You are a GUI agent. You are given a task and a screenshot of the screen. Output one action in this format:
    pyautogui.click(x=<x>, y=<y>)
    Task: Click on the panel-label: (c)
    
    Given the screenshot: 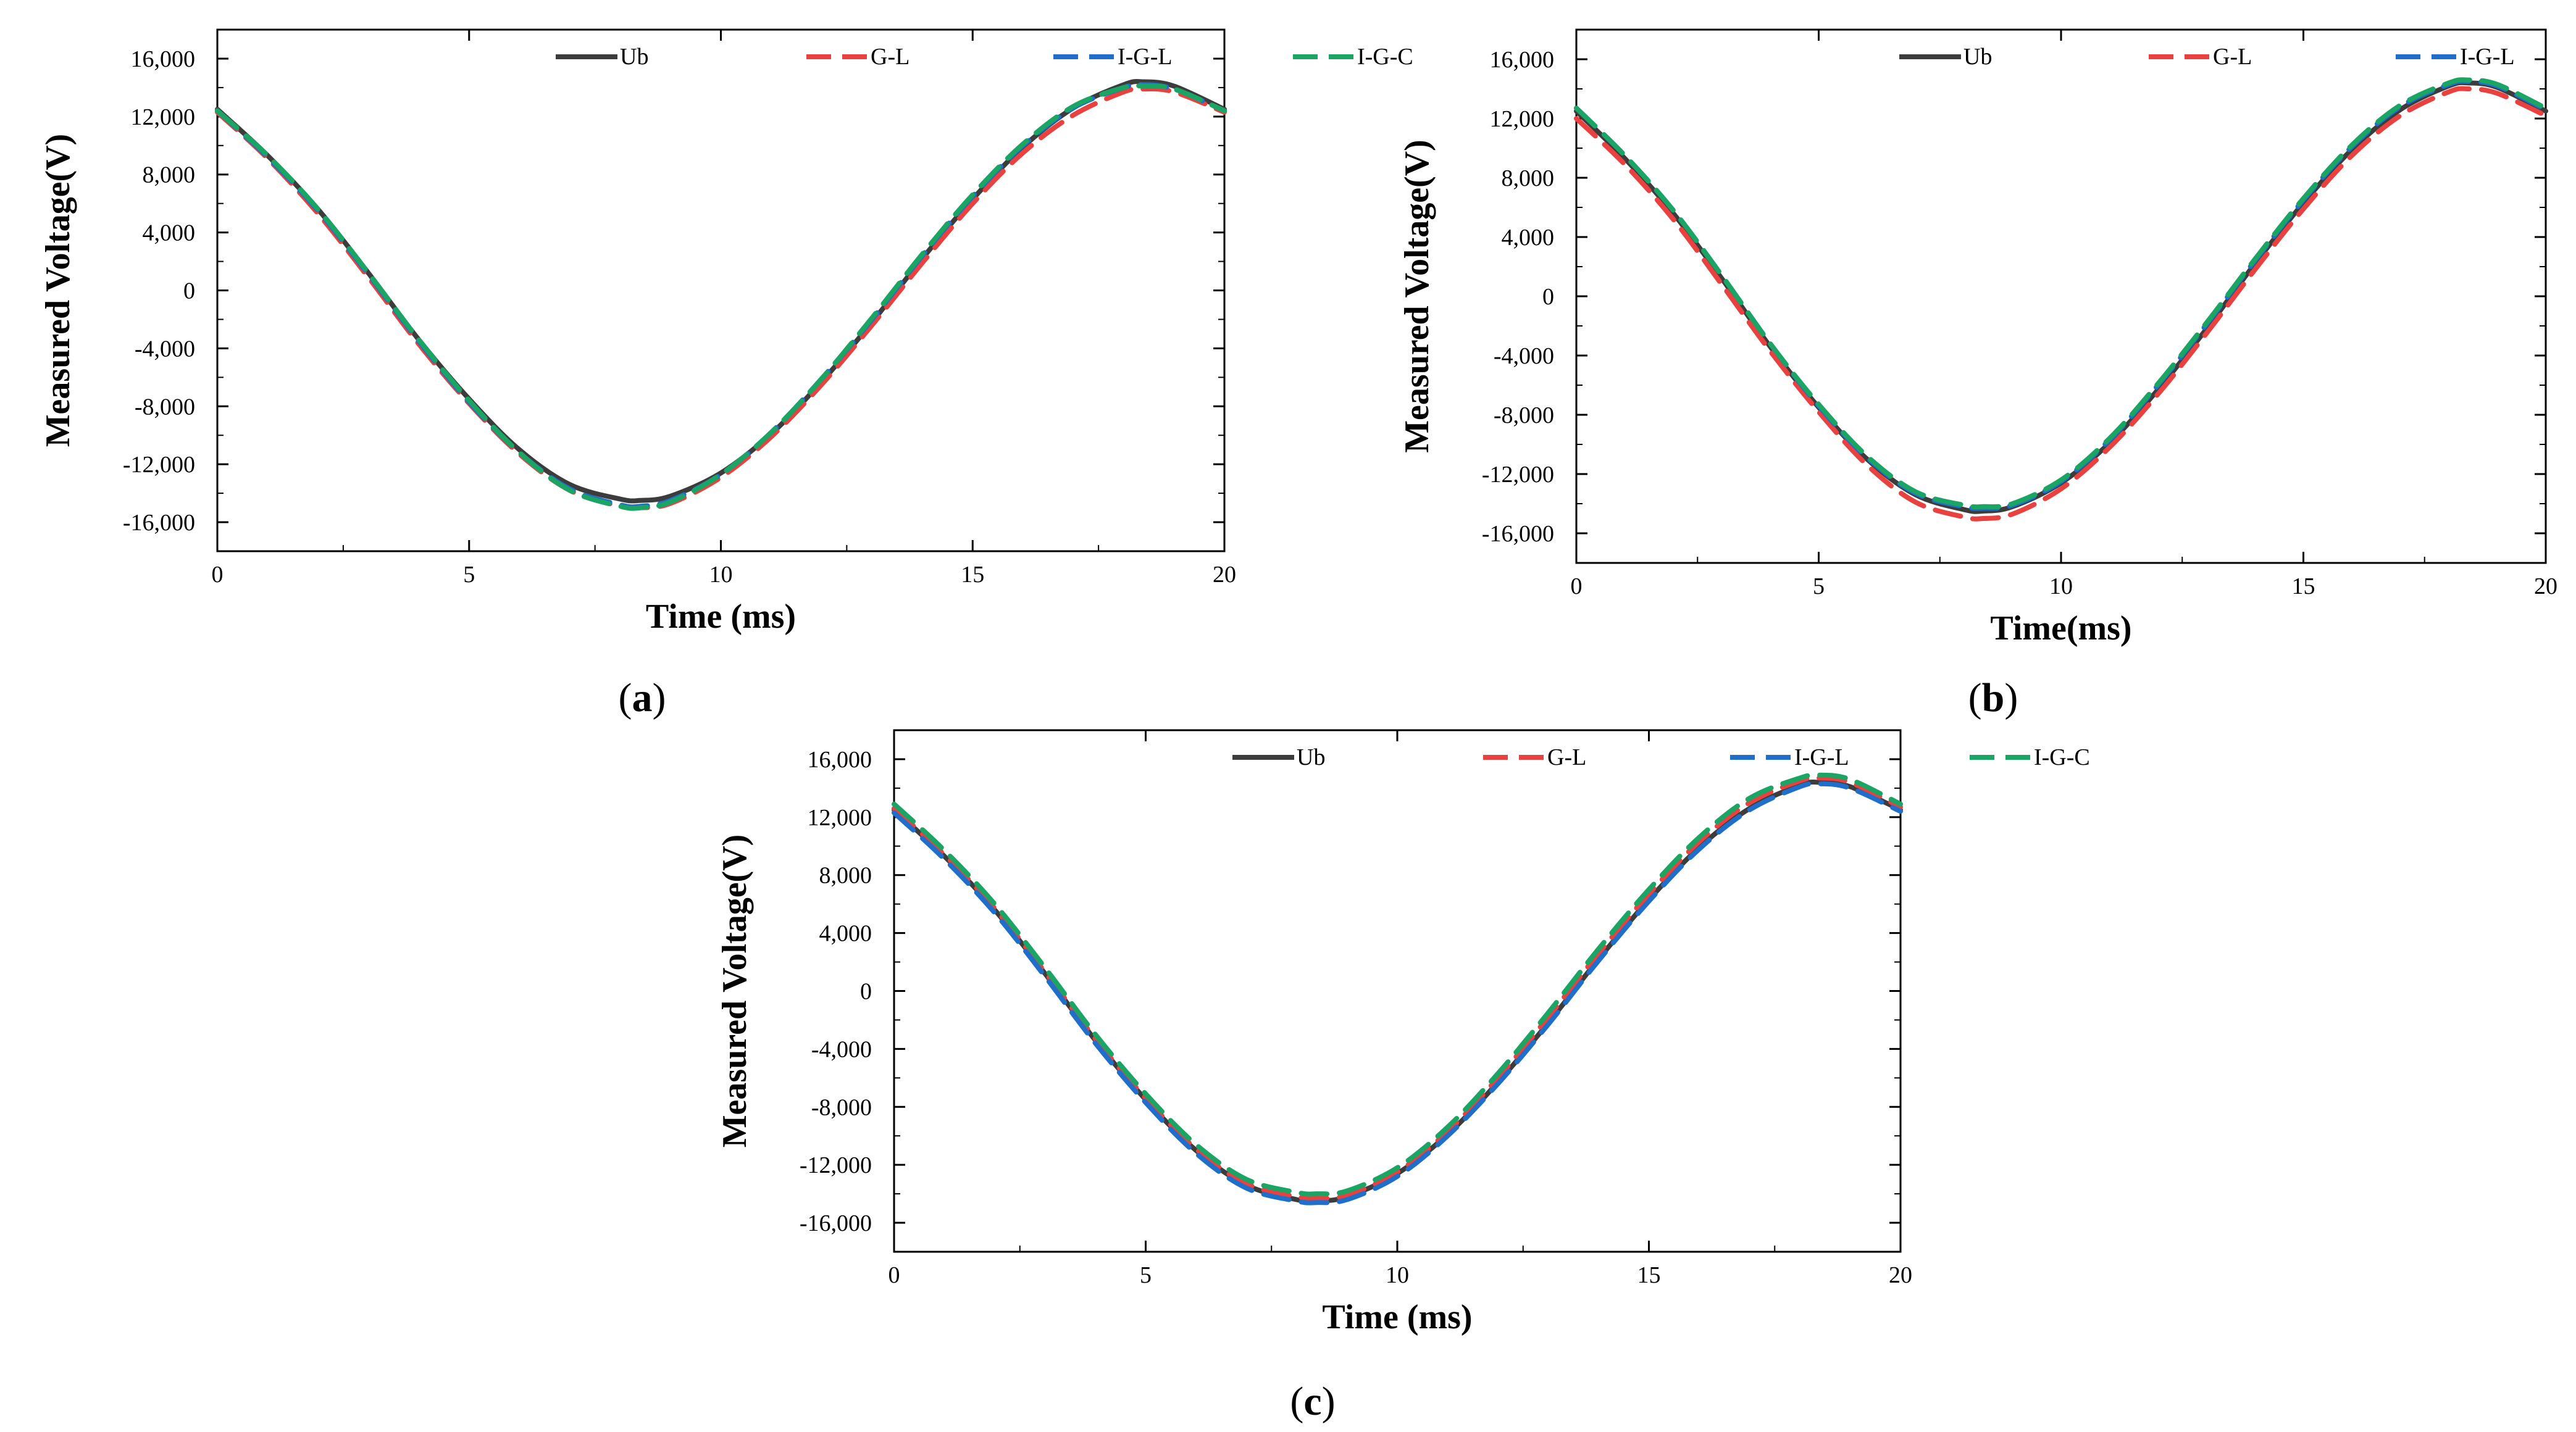 What is the action you would take?
    pyautogui.click(x=1312, y=1401)
    